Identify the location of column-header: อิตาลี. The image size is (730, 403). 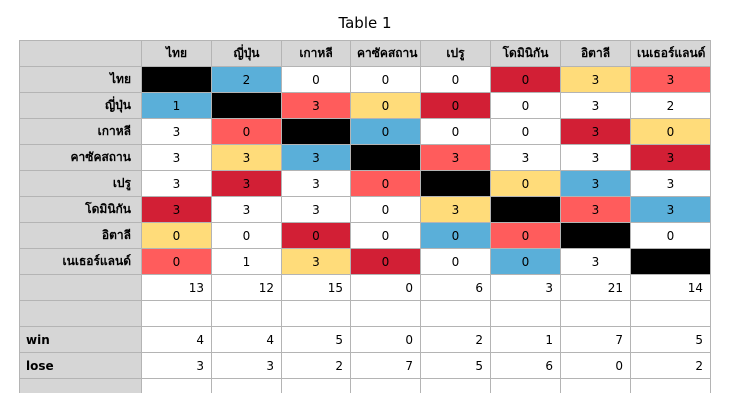
(595, 53).